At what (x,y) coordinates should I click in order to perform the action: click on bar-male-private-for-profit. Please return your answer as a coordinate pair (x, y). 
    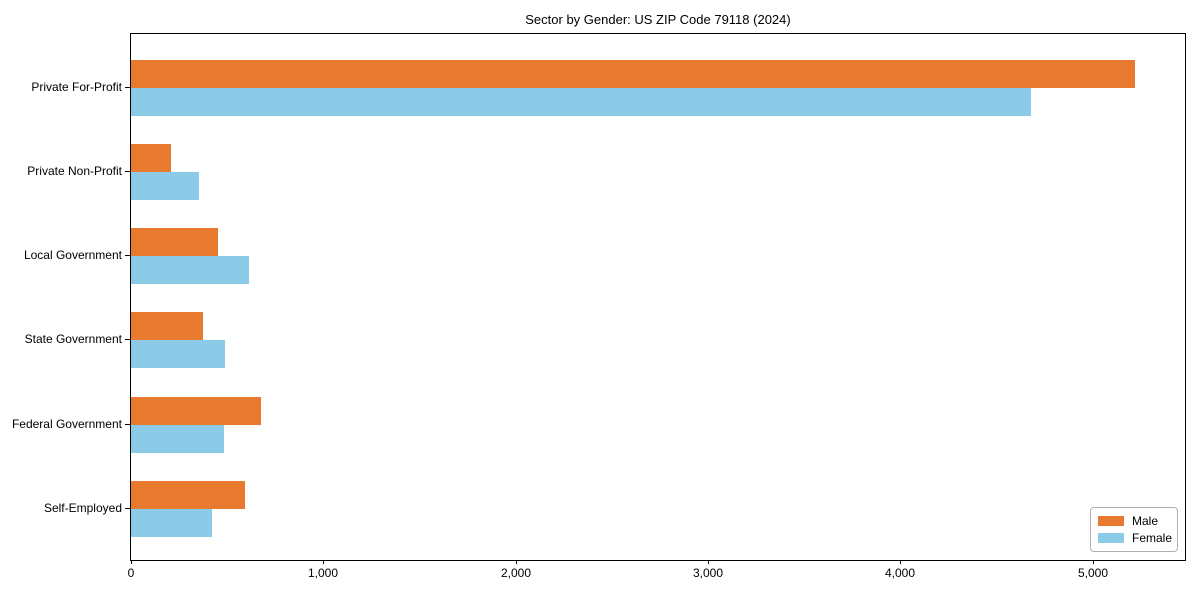
    Looking at the image, I should click on (633, 73).